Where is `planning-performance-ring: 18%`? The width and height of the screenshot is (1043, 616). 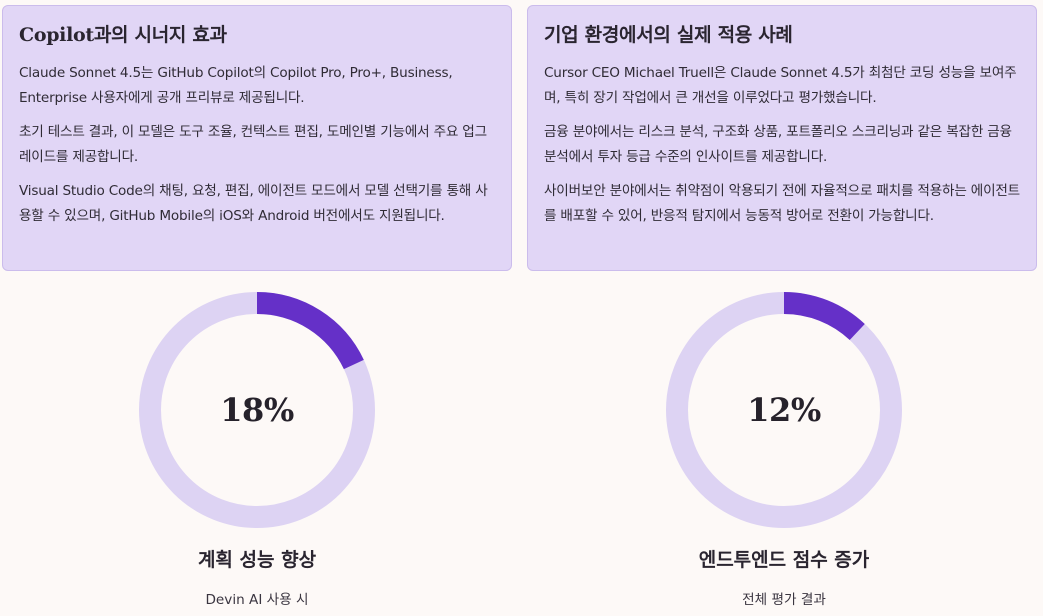
planning-performance-ring: 18% is located at coordinates (257, 410).